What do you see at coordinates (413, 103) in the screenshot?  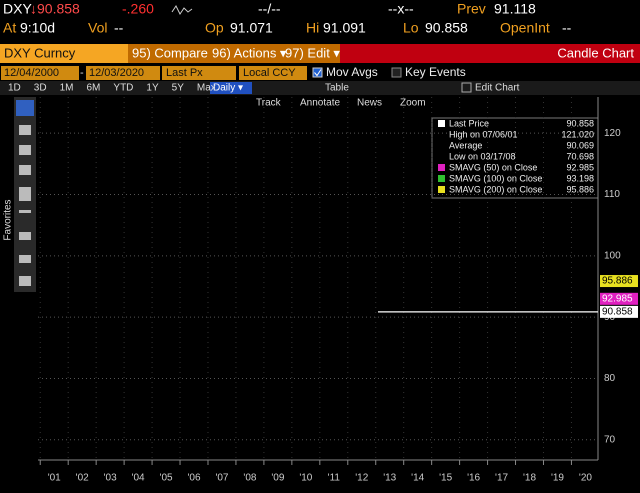 I see `chart-tool: Zoom` at bounding box center [413, 103].